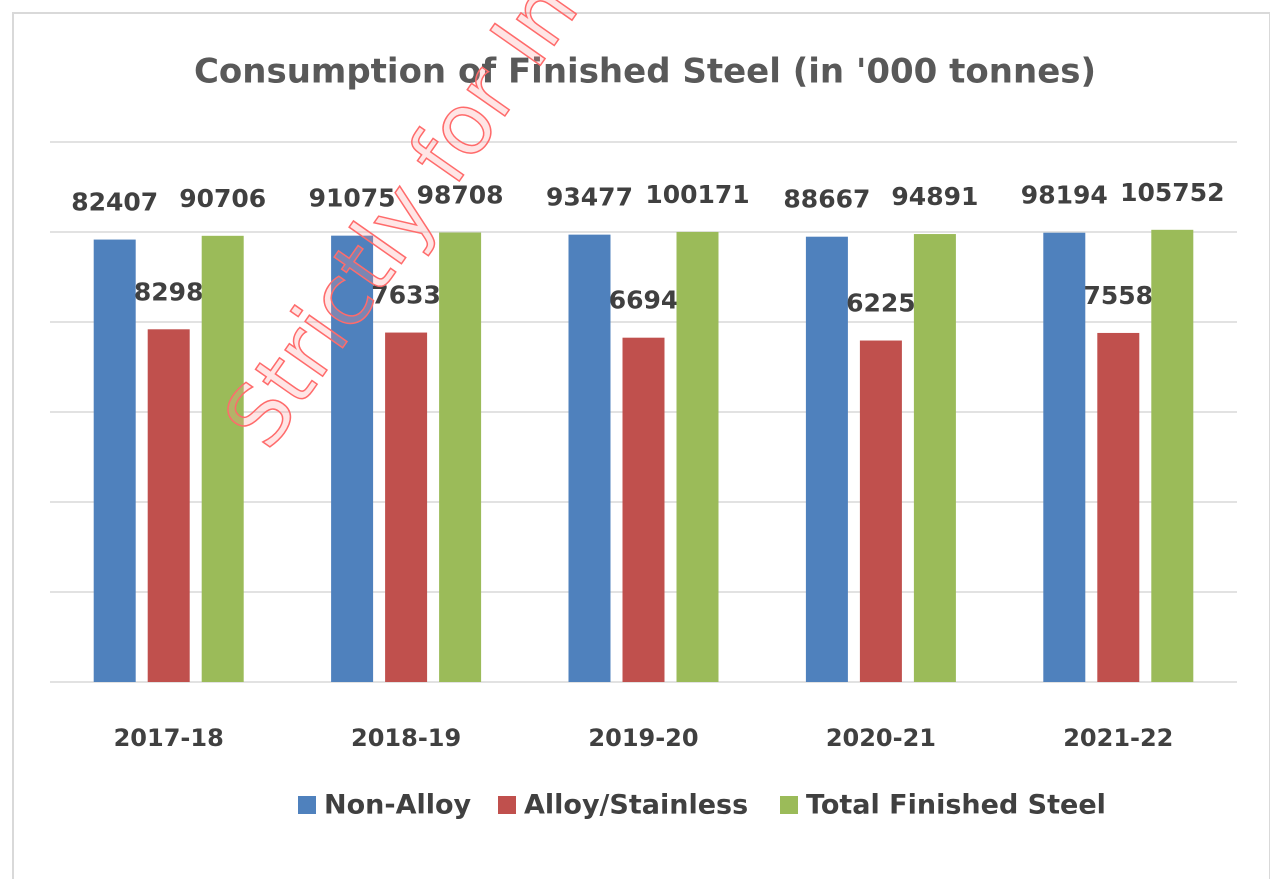  I want to click on data-label: 98194, so click(1064, 195).